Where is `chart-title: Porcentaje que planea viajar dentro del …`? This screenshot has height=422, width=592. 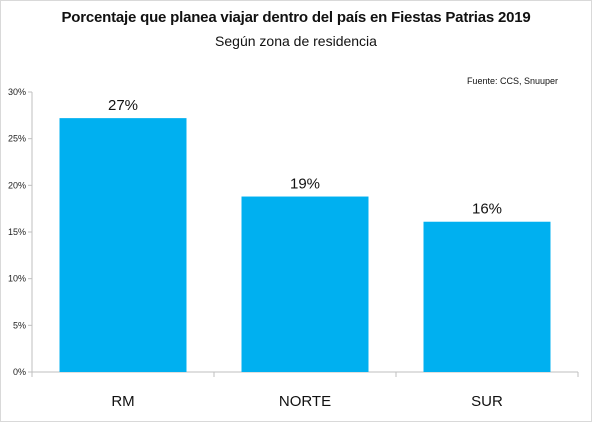
chart-title: Porcentaje que planea viajar dentro del … is located at coordinates (296, 17).